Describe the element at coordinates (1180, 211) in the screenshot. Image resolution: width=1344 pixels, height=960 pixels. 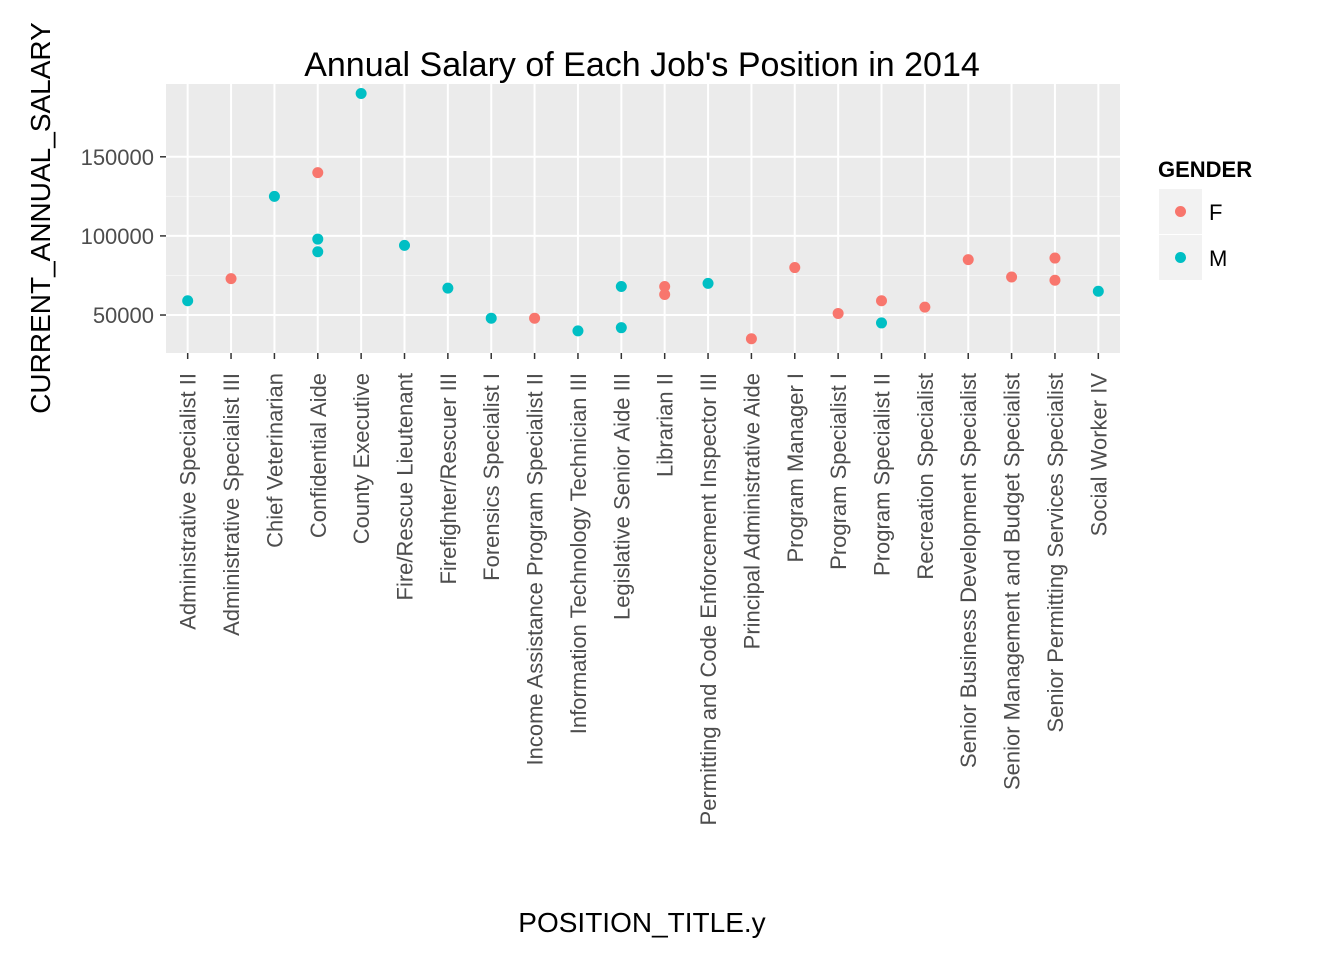
I see `legend-marker-f` at that location.